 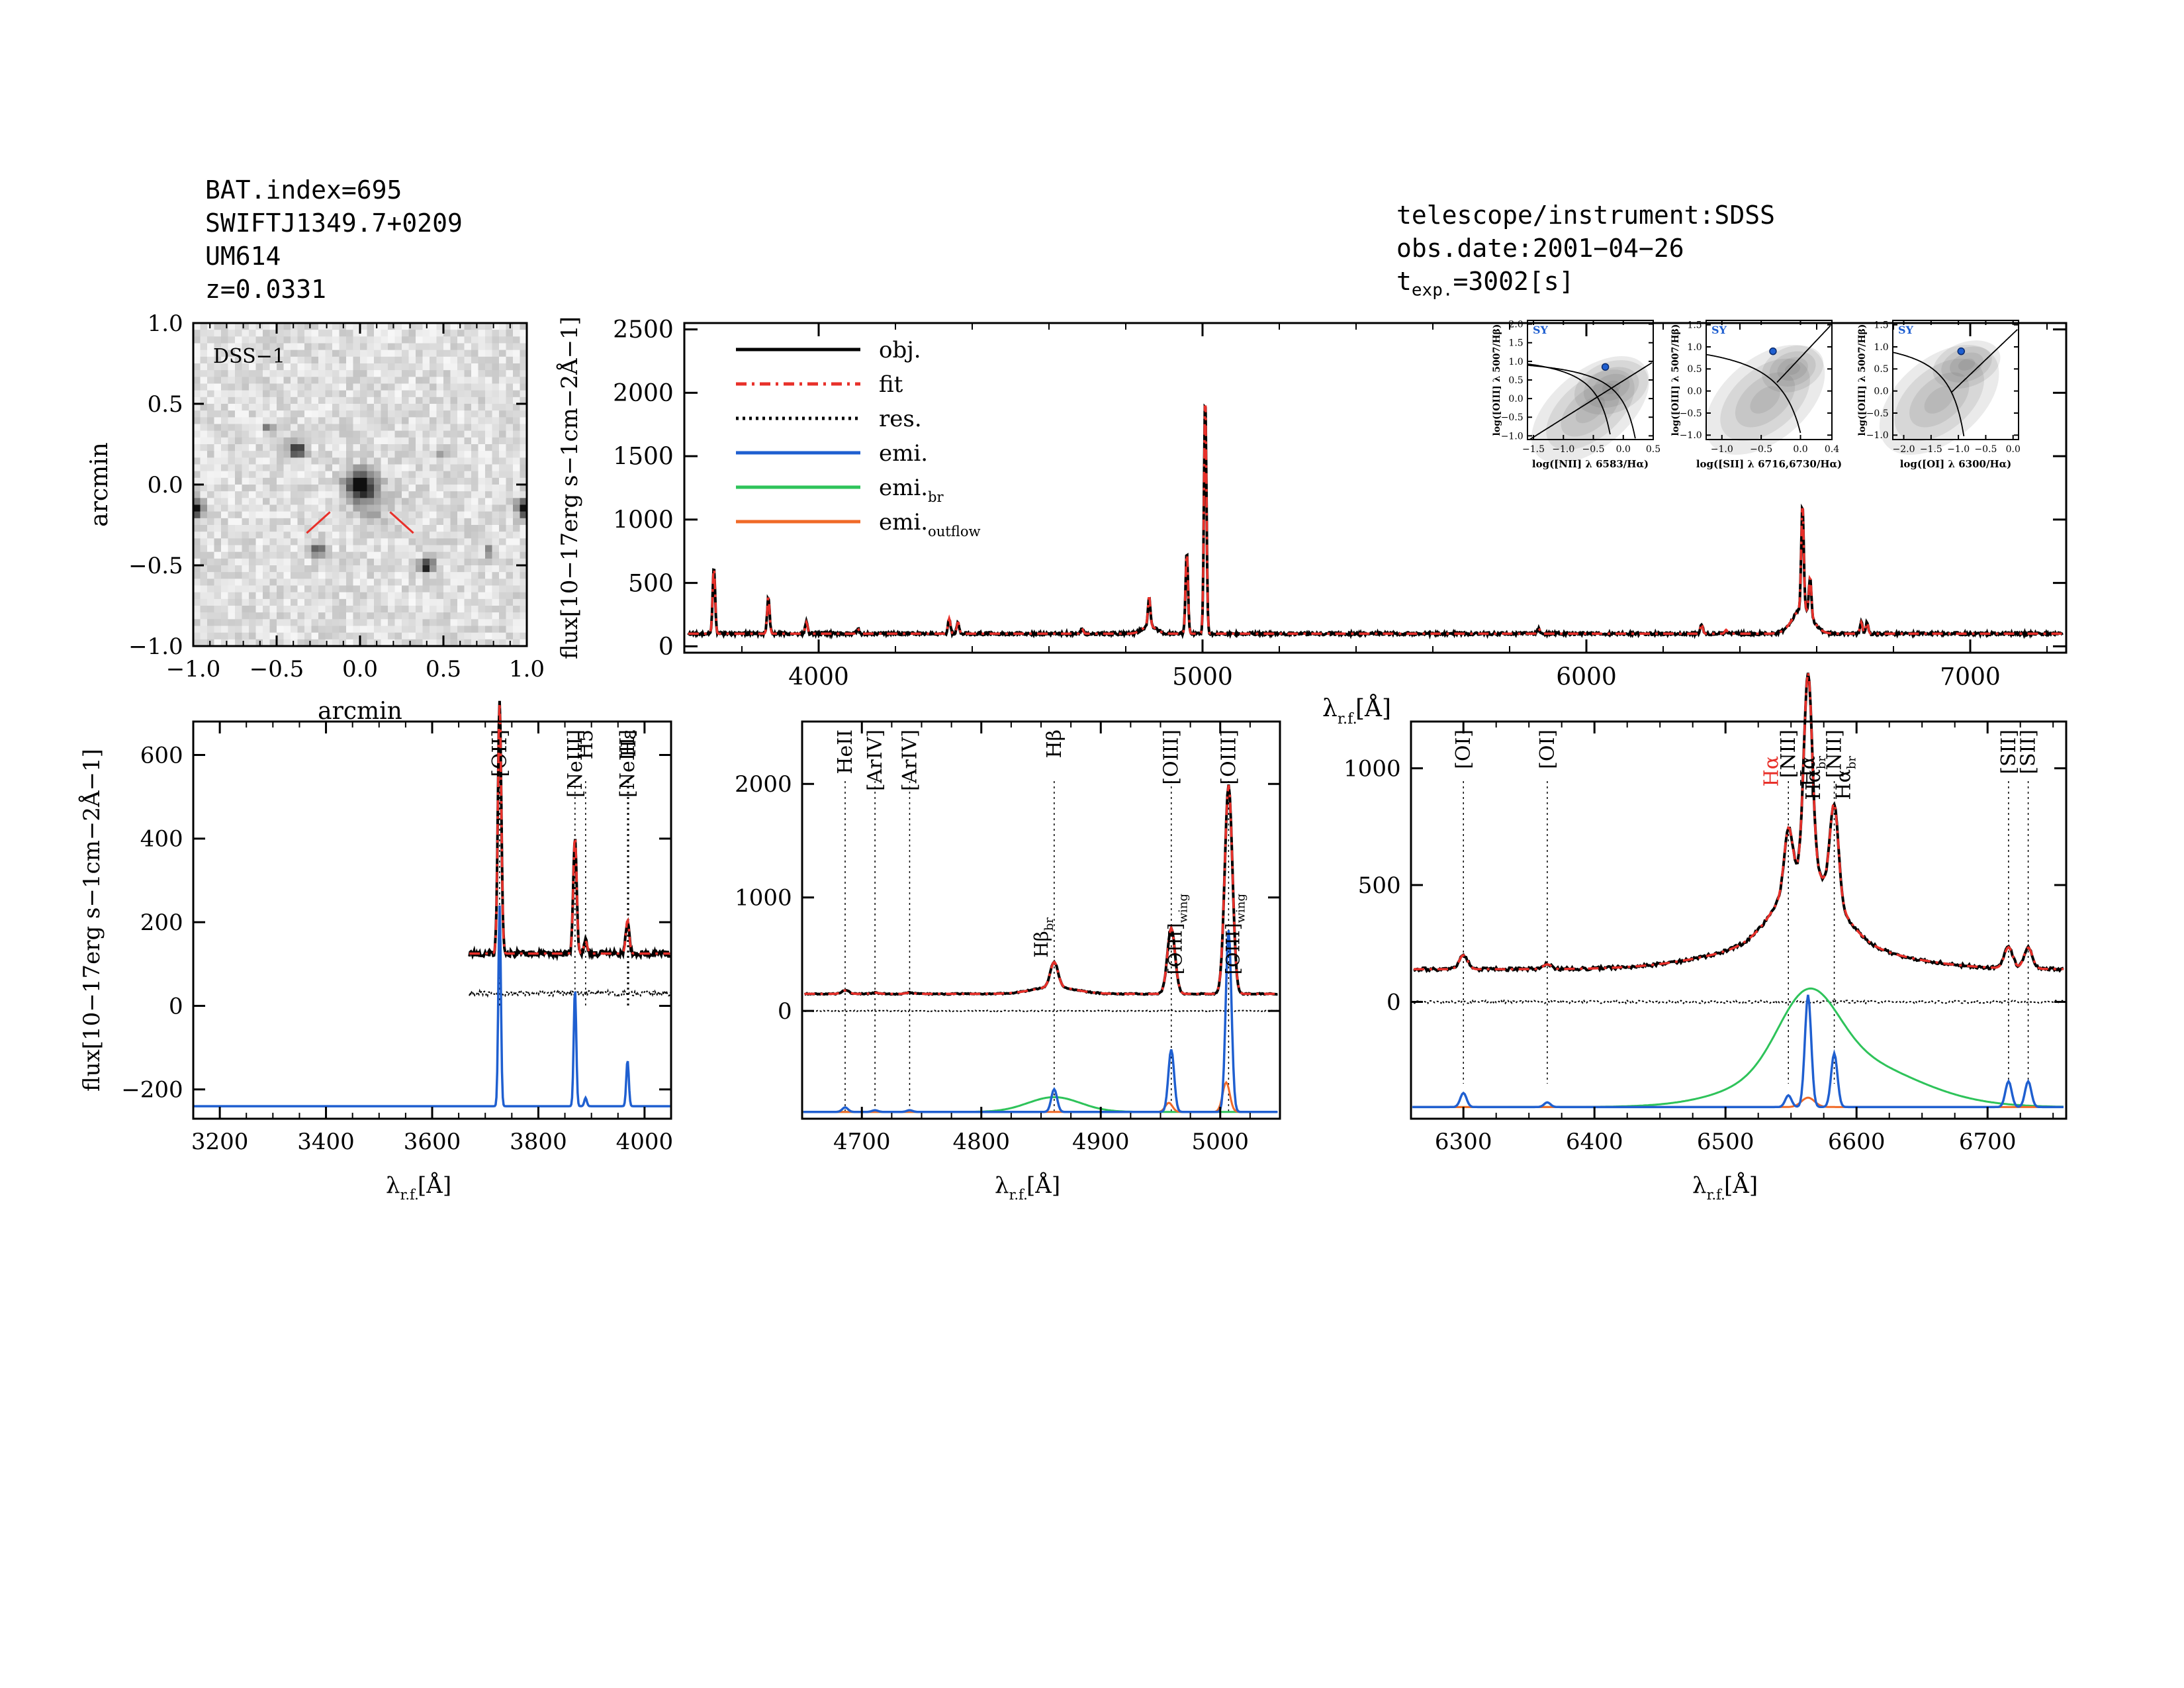 I want to click on y-tick-label: 1500, so click(x=643, y=457).